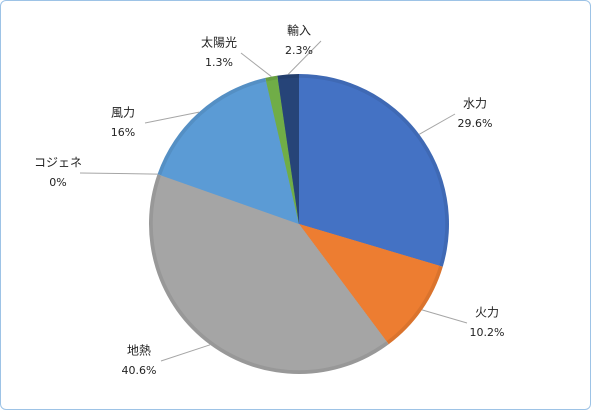 Image resolution: width=591 pixels, height=410 pixels. I want to click on slice-label: 太陽光, so click(219, 42).